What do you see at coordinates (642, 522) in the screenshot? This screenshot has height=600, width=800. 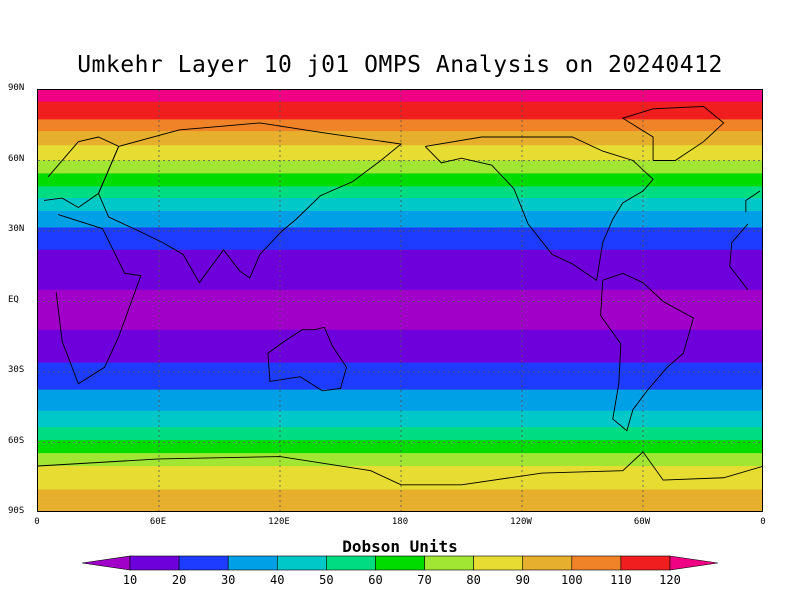 I see `lon-tick-label: 60W` at bounding box center [642, 522].